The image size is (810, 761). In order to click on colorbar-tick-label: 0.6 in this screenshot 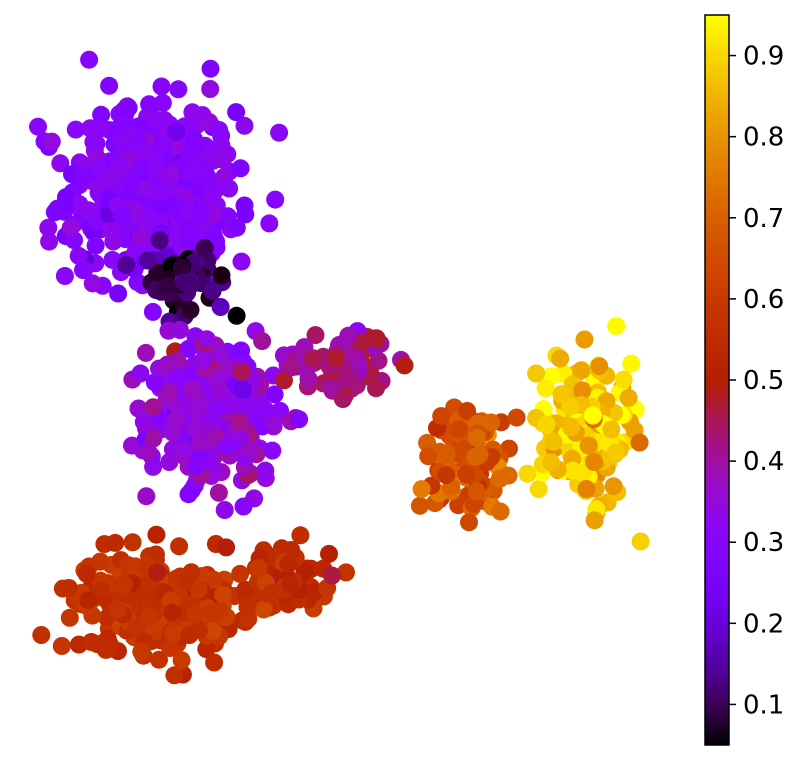, I will do `click(763, 300)`.